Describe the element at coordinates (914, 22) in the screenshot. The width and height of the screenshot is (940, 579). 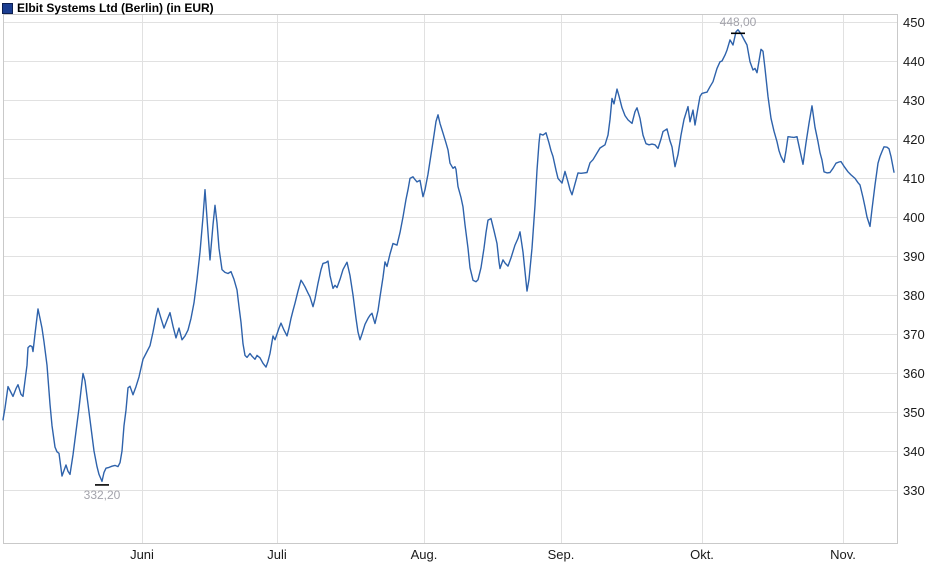
I see `y-axis-label: 450` at that location.